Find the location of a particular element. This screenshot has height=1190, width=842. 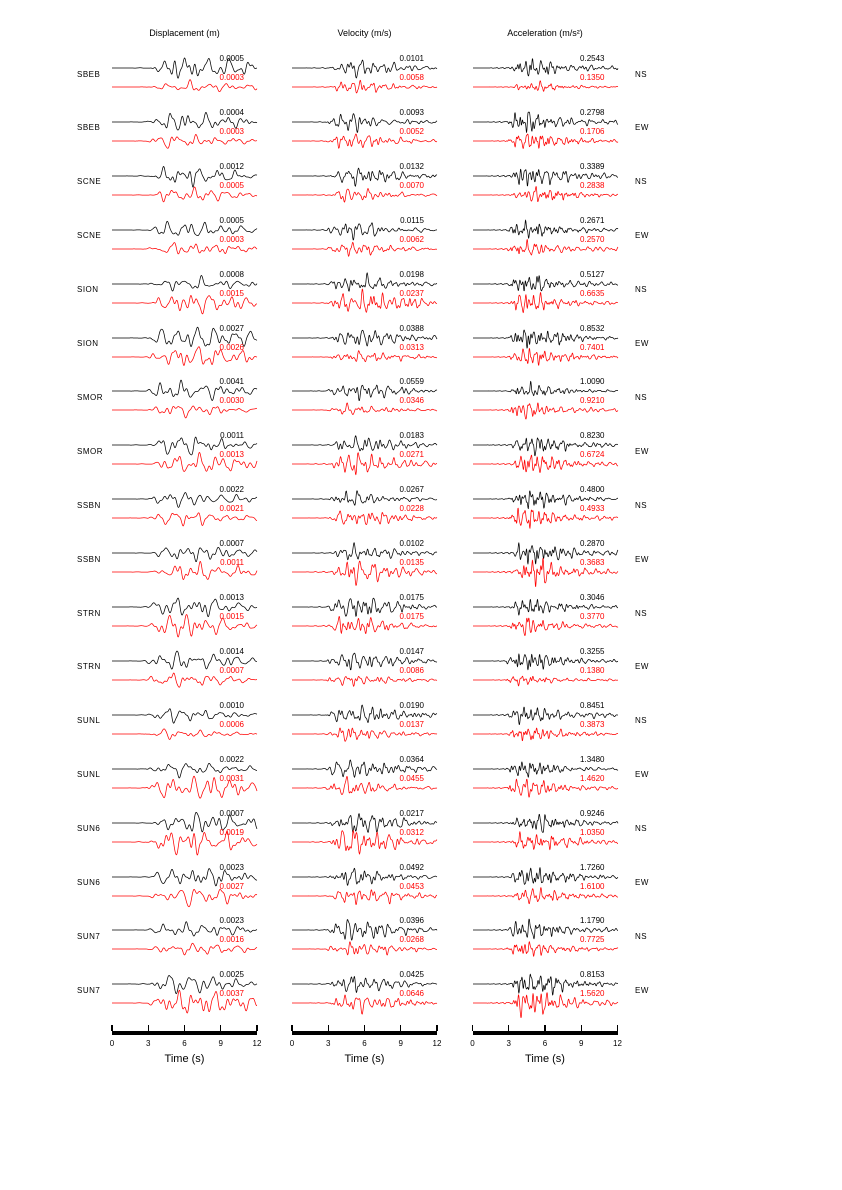

peak-value-black: 0.0025 is located at coordinates (231, 975).